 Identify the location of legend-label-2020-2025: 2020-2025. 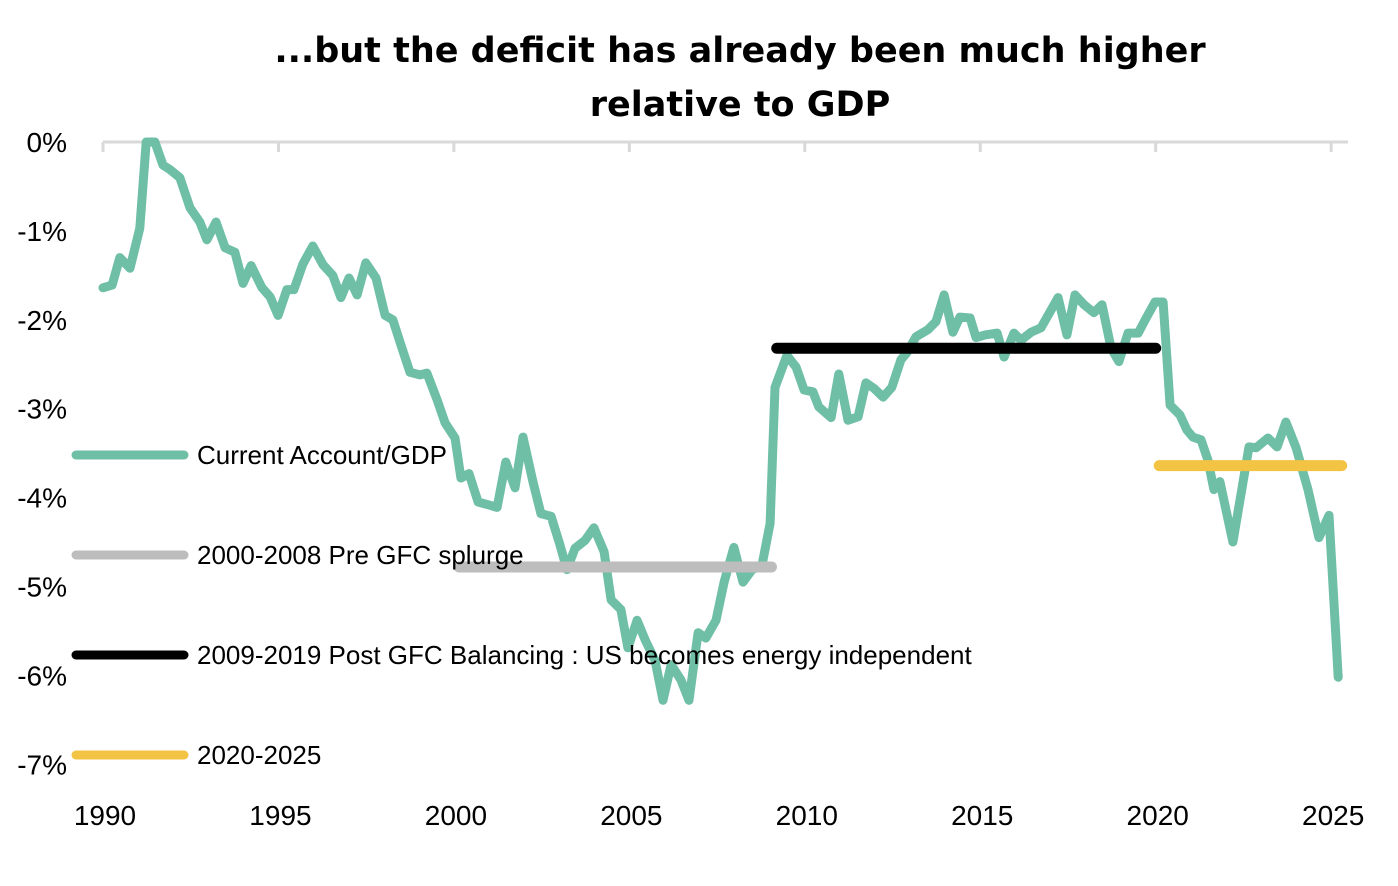
(259, 755).